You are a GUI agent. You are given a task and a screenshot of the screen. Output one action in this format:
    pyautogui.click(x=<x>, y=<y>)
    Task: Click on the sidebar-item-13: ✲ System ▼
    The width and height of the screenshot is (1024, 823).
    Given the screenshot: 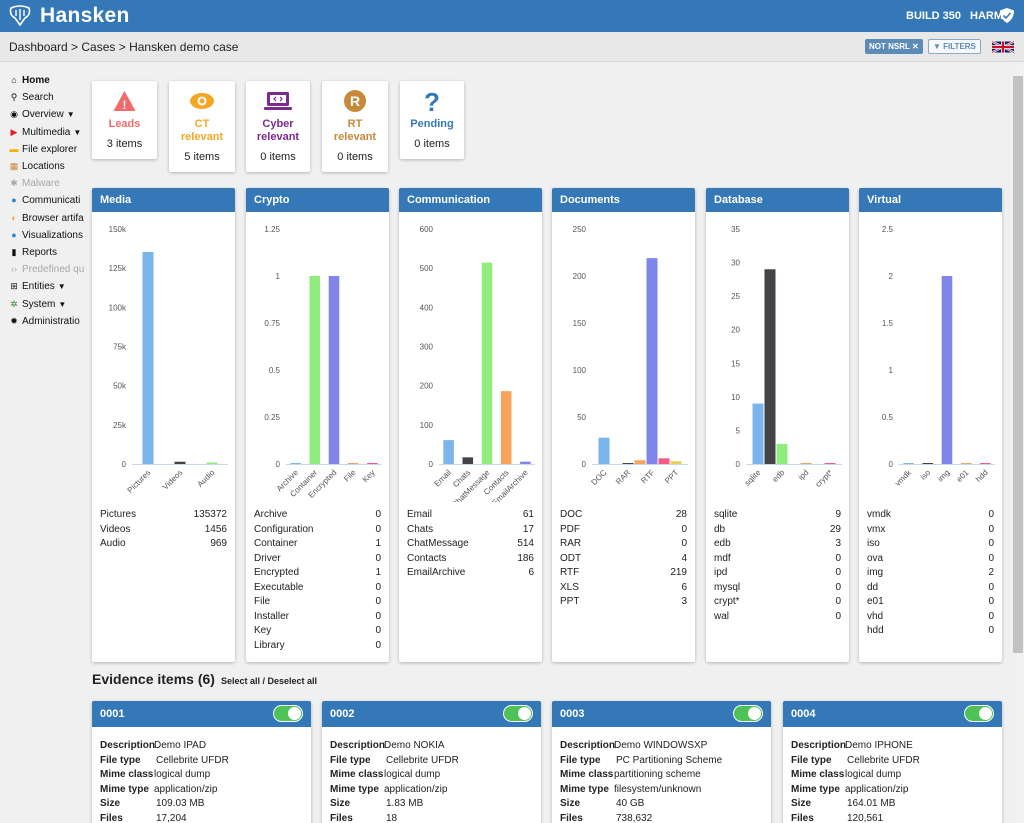 What is the action you would take?
    pyautogui.click(x=46, y=304)
    